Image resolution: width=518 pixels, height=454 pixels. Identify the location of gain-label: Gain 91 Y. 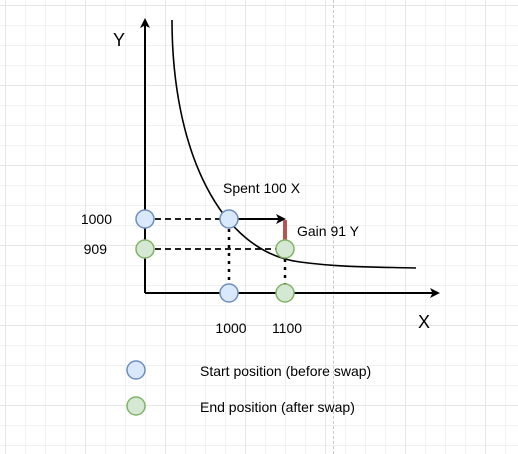
(328, 231).